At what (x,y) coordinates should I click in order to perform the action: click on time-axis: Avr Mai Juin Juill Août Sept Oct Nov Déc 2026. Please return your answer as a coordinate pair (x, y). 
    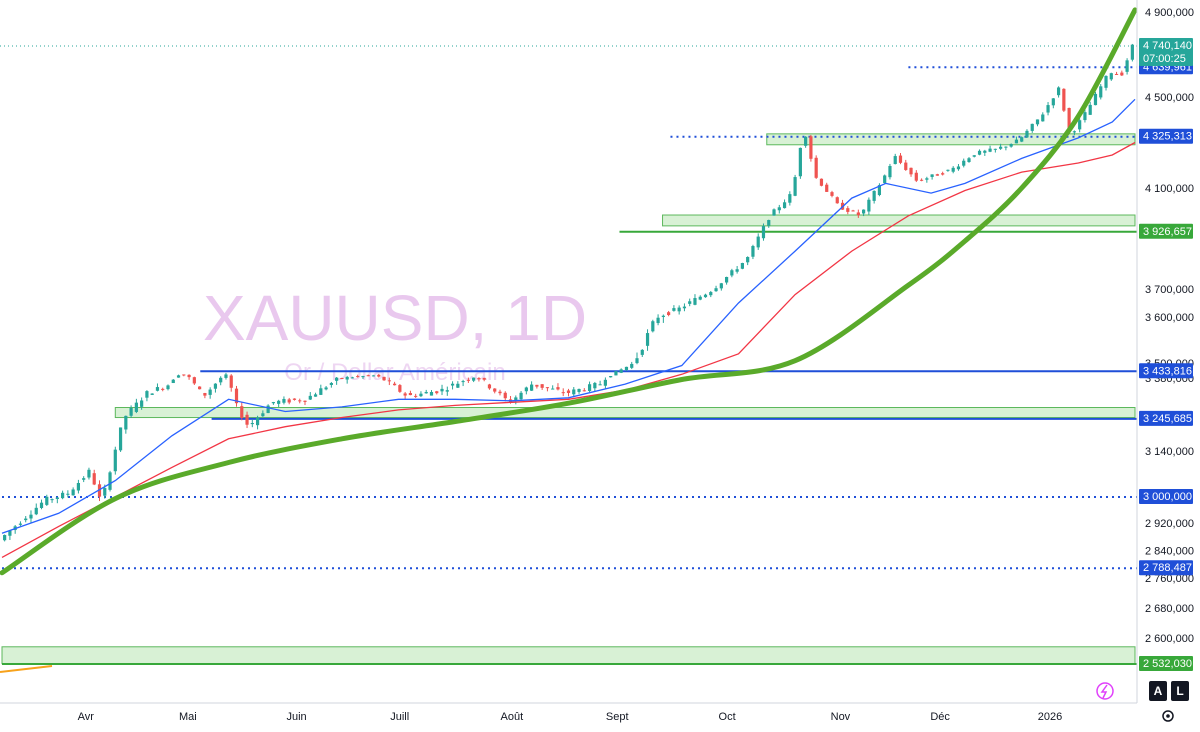
    Looking at the image, I should click on (570, 717).